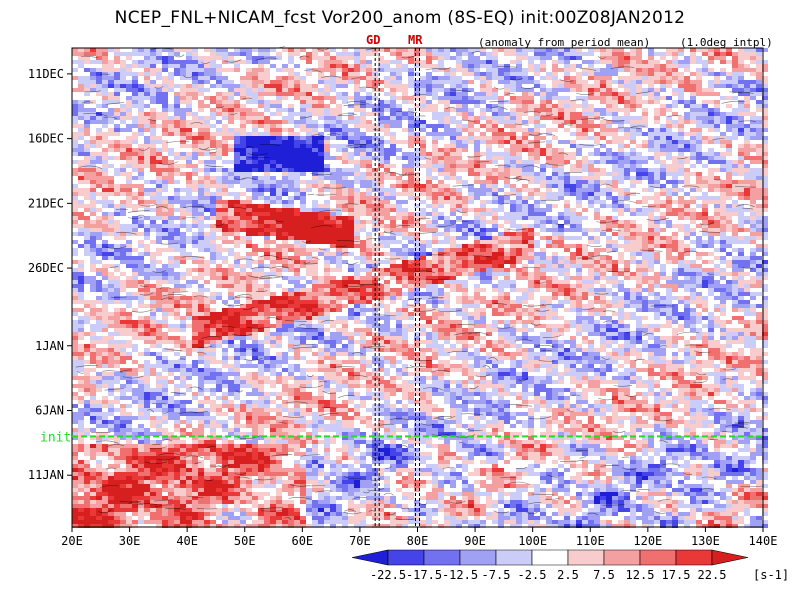 This screenshot has width=800, height=600. What do you see at coordinates (415, 40) in the screenshot?
I see `marker-label-mr: MR` at bounding box center [415, 40].